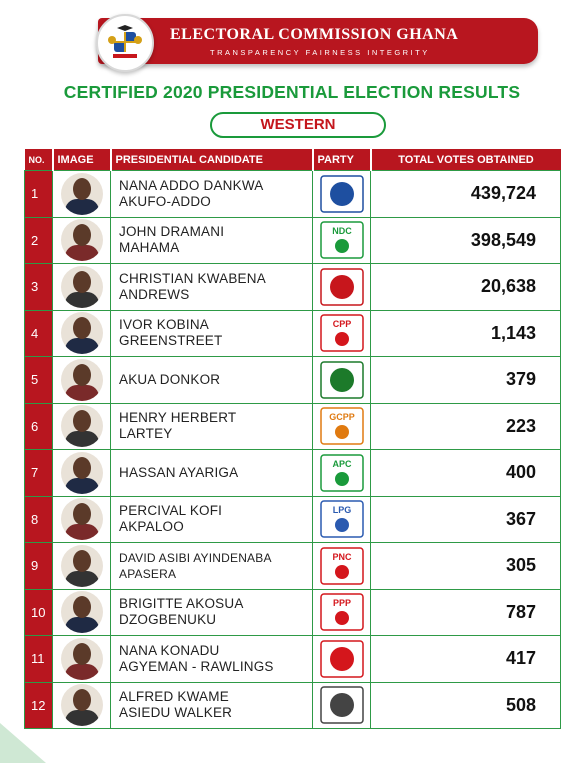 The image size is (584, 763). Describe the element at coordinates (211, 566) in the screenshot. I see `candidate-name: DAVID ASIBI AYINDENABA APASERA` at that location.